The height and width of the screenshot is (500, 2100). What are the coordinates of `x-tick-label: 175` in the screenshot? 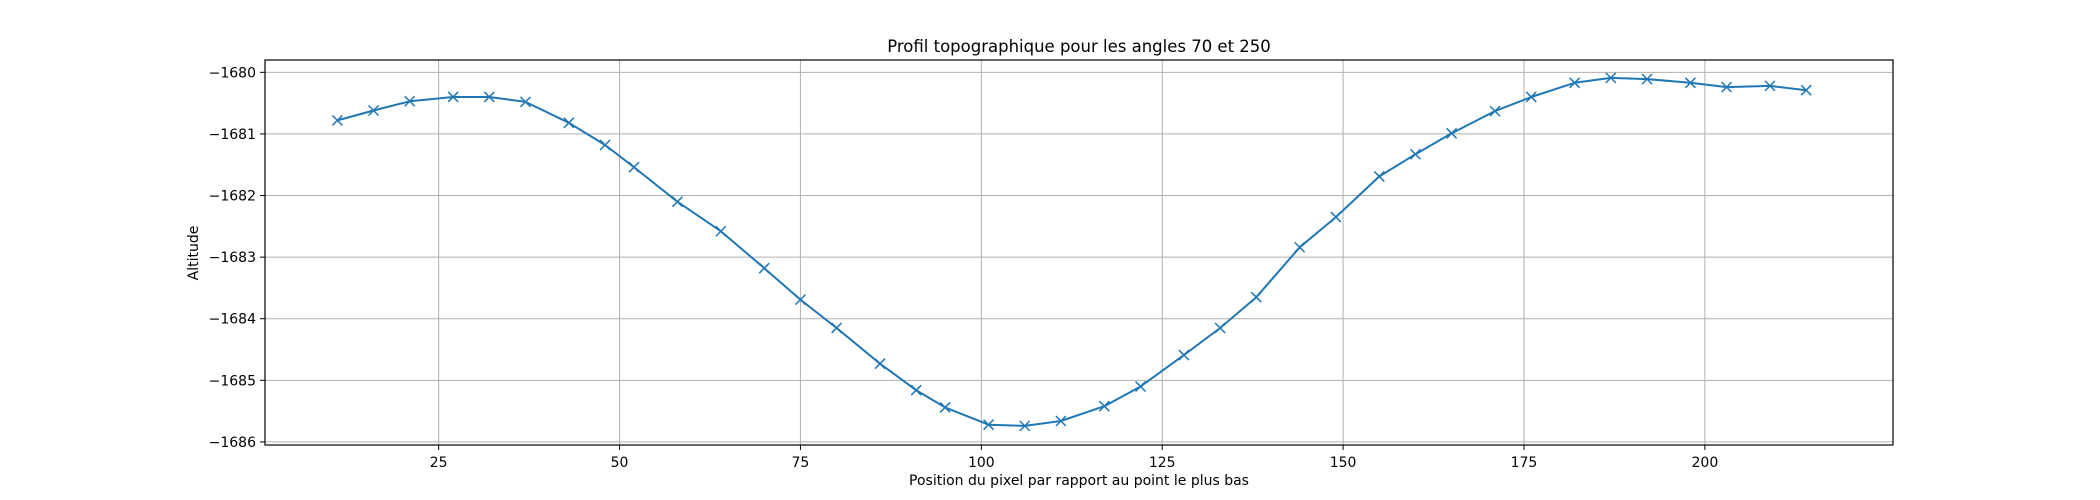 It's located at (1524, 463).